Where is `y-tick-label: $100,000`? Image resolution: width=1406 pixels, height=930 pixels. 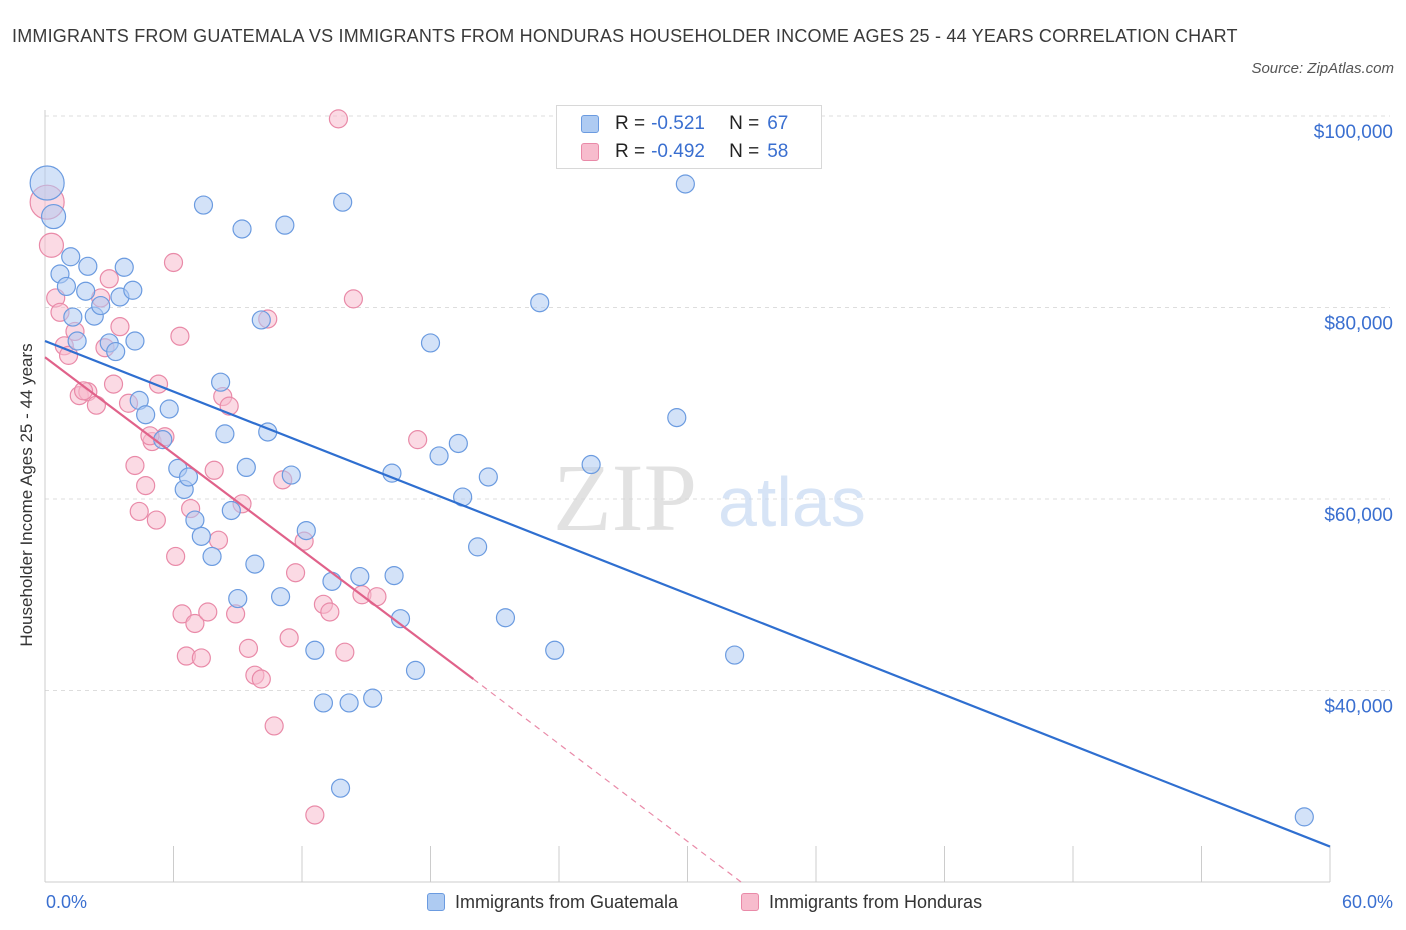 y-tick-label: $100,000 is located at coordinates (1353, 132).